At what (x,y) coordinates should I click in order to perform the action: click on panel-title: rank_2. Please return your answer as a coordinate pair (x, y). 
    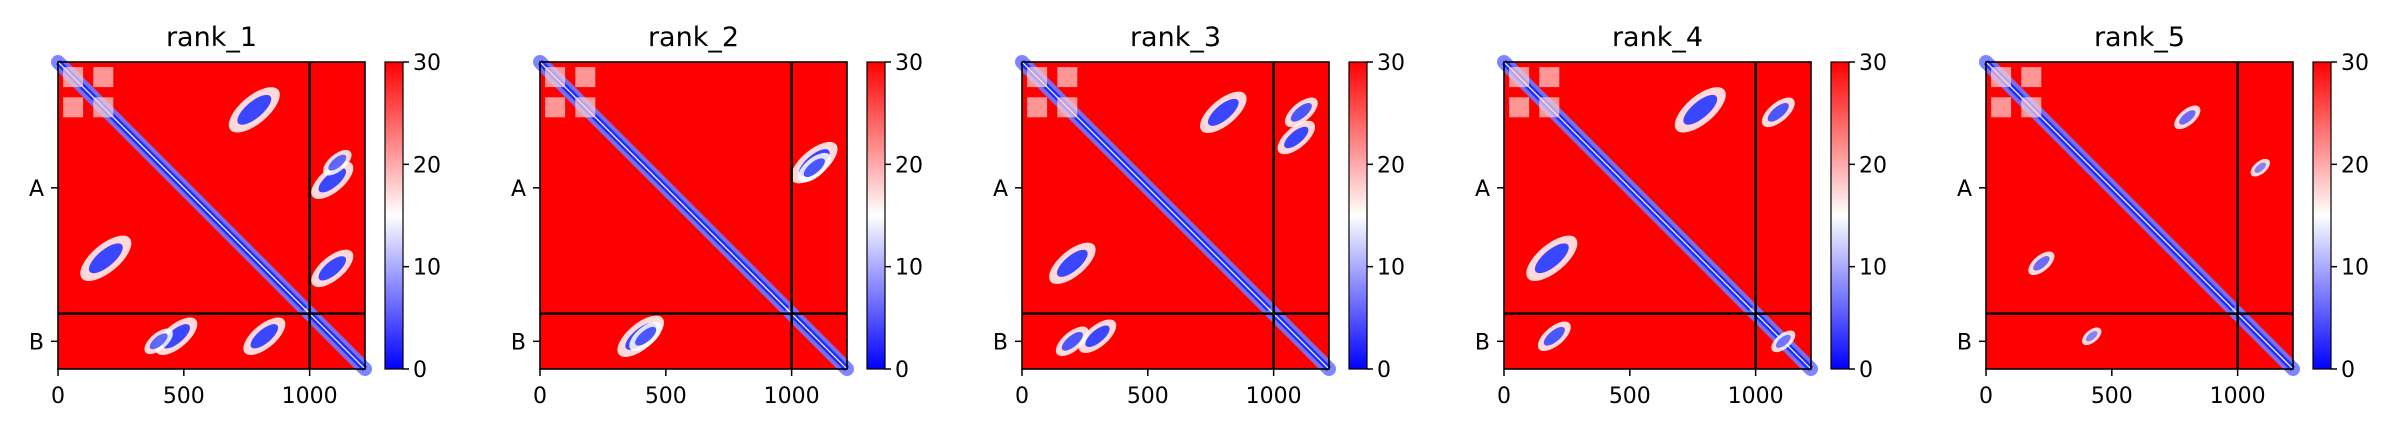
    Looking at the image, I should click on (693, 37).